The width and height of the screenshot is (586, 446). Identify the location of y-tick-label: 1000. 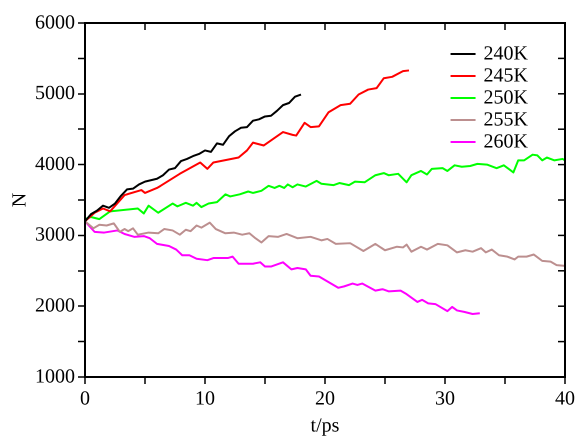
(55, 376).